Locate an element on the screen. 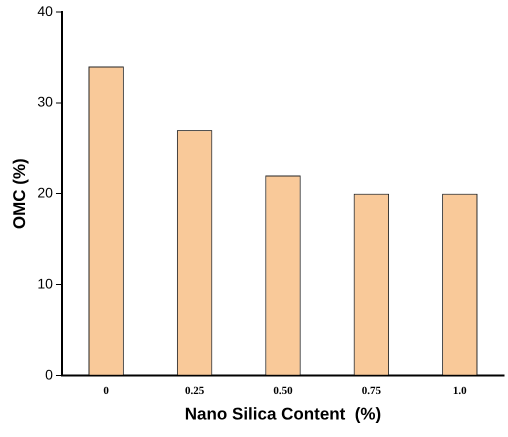 This screenshot has height=437, width=508. y-tick-label: 30 is located at coordinates (45, 102).